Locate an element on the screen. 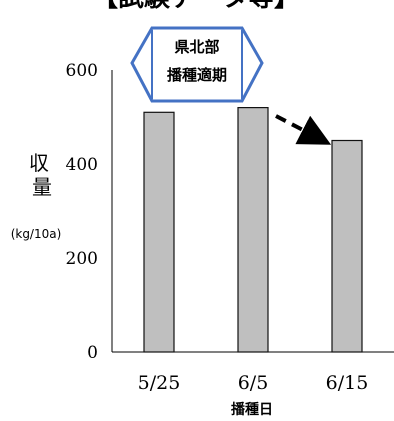  y-axis-label: 収 量 is located at coordinates (42, 175).